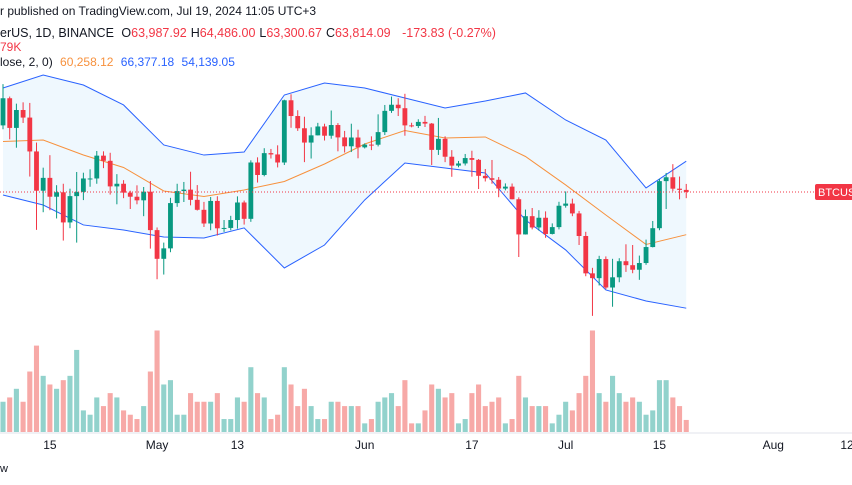 The image size is (852, 485). What do you see at coordinates (147, 62) in the screenshot?
I see `indicator-value: 66,377.18` at bounding box center [147, 62].